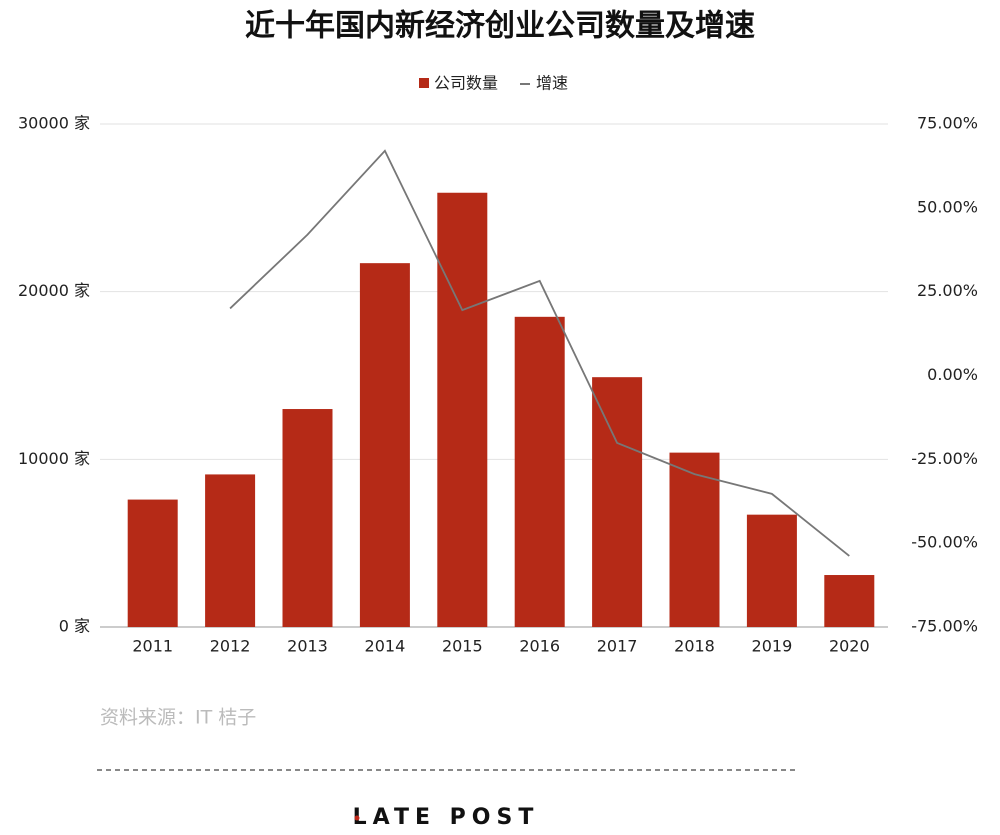  Describe the element at coordinates (539, 646) in the screenshot. I see `x-tick-label: 2016` at that location.